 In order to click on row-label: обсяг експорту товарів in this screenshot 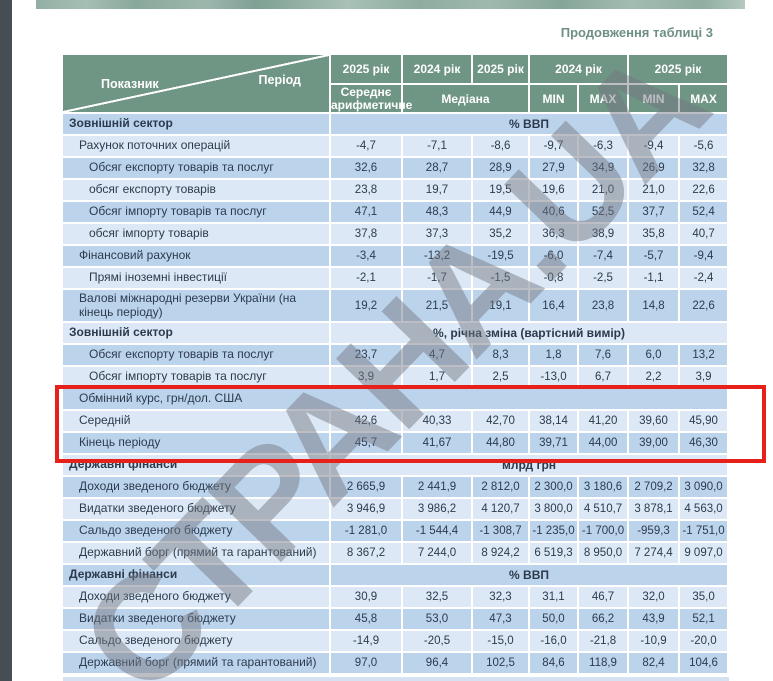, I will do `click(196, 190)`.